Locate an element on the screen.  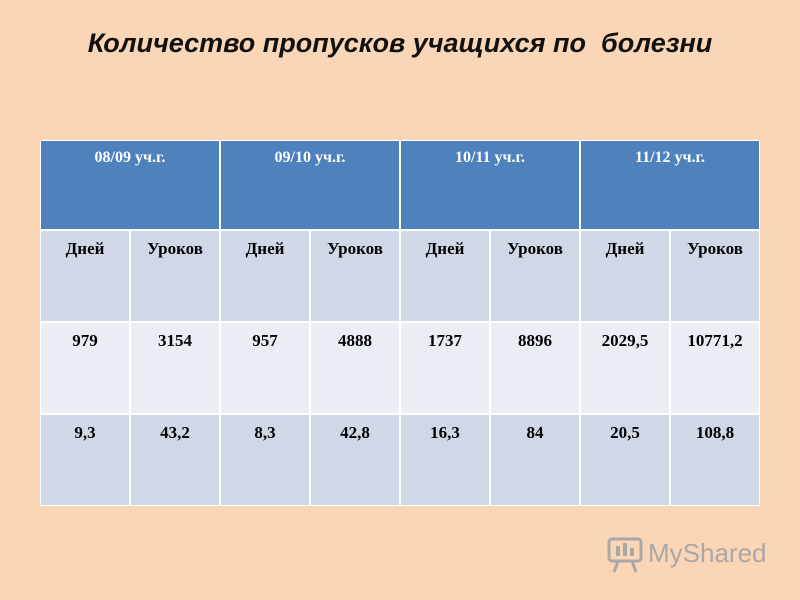
table-cell: 43,2 is located at coordinates (175, 460).